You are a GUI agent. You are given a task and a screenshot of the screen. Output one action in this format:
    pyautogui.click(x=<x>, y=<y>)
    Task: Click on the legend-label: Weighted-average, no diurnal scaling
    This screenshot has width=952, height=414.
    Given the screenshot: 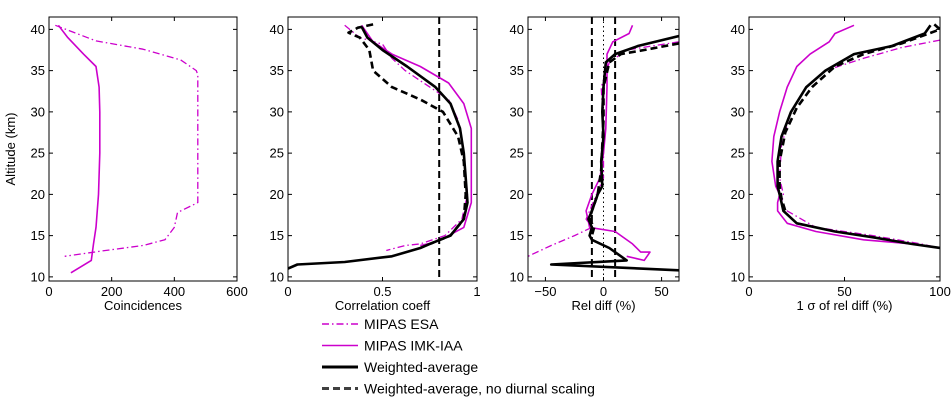 What is the action you would take?
    pyautogui.click(x=479, y=389)
    